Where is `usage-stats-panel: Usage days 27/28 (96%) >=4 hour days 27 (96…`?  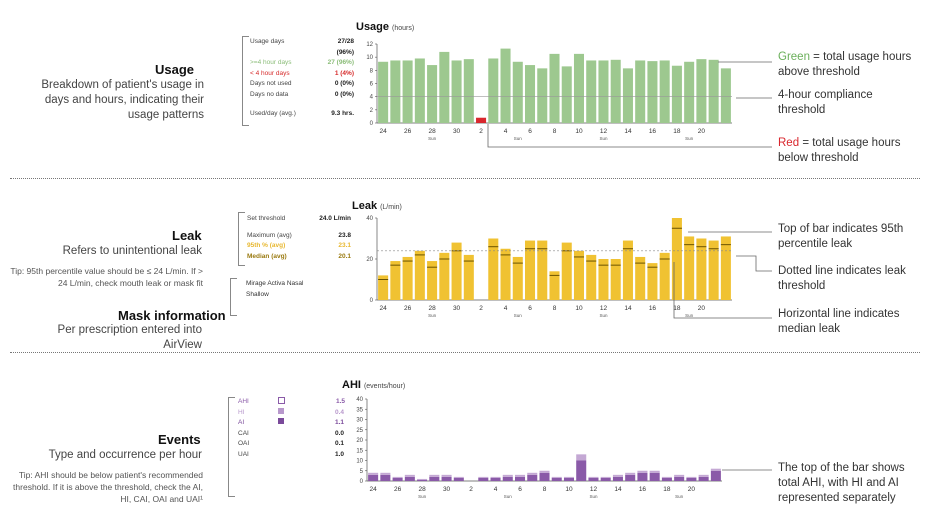
usage-stats-panel: Usage days 27/28 (96%) >=4 hour days 27 (96… is located at coordinates (302, 78).